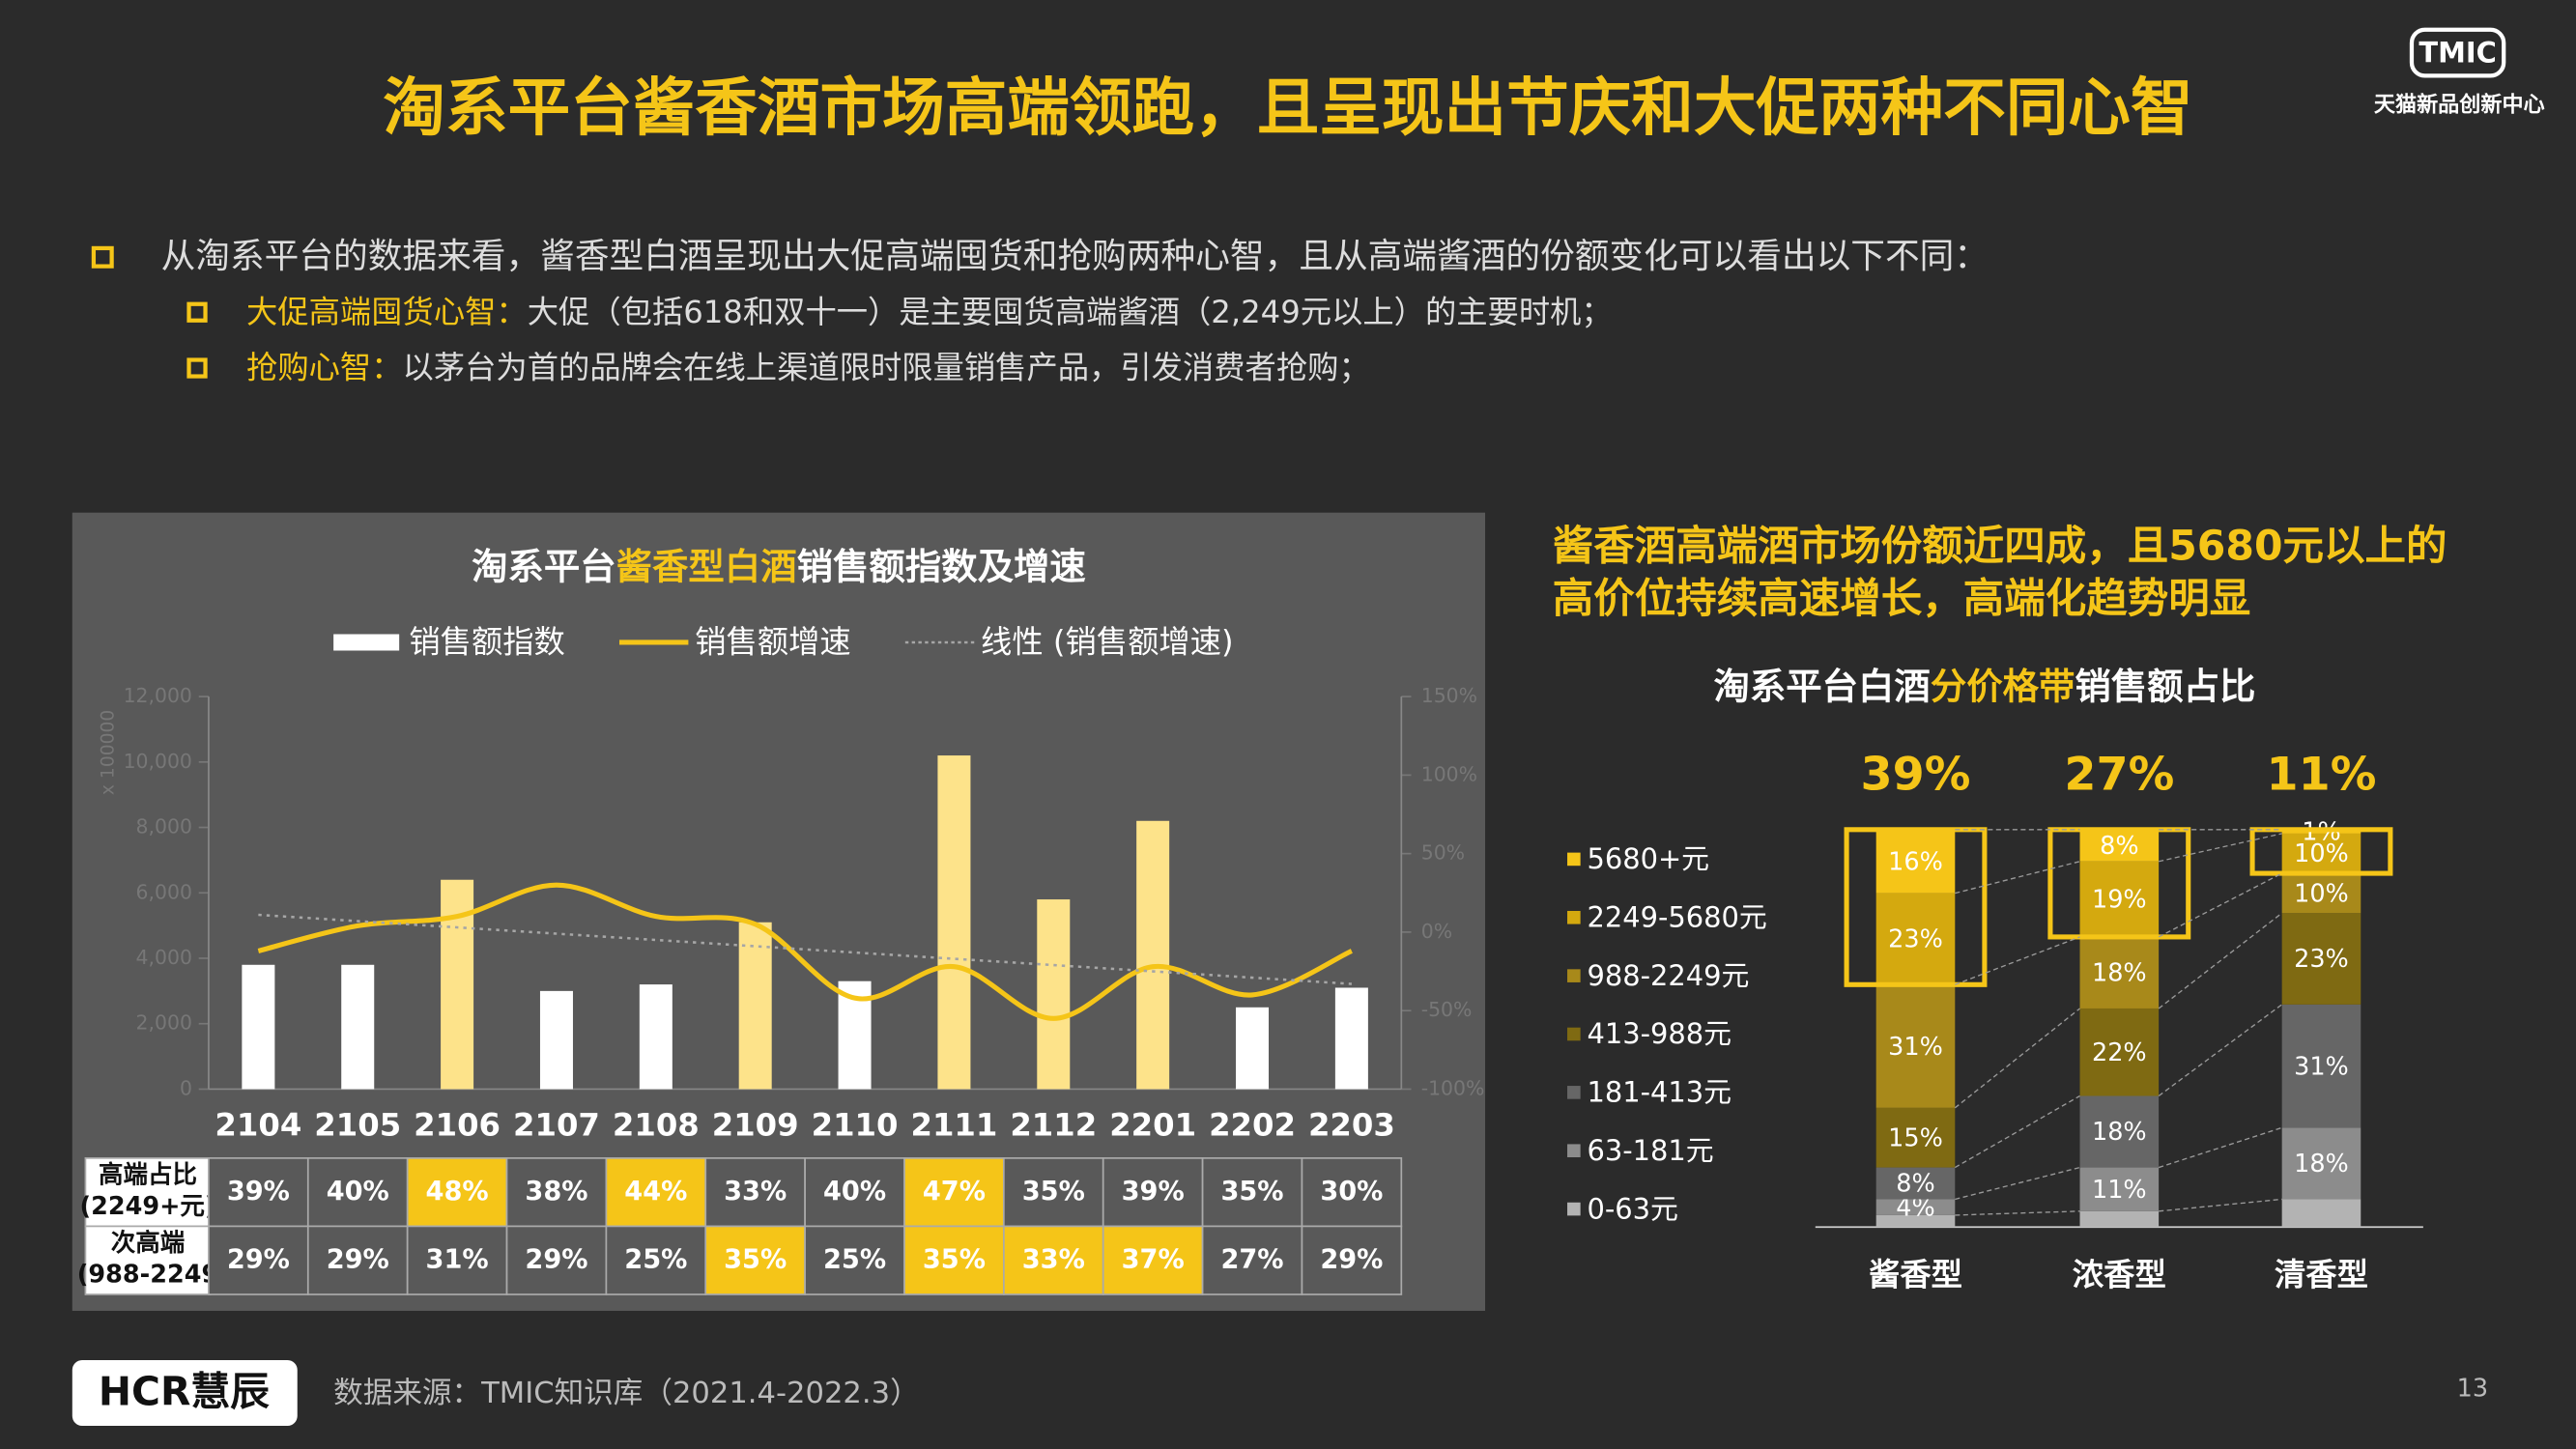  What do you see at coordinates (1054, 1125) in the screenshot?
I see `x-tick-label: 2112` at bounding box center [1054, 1125].